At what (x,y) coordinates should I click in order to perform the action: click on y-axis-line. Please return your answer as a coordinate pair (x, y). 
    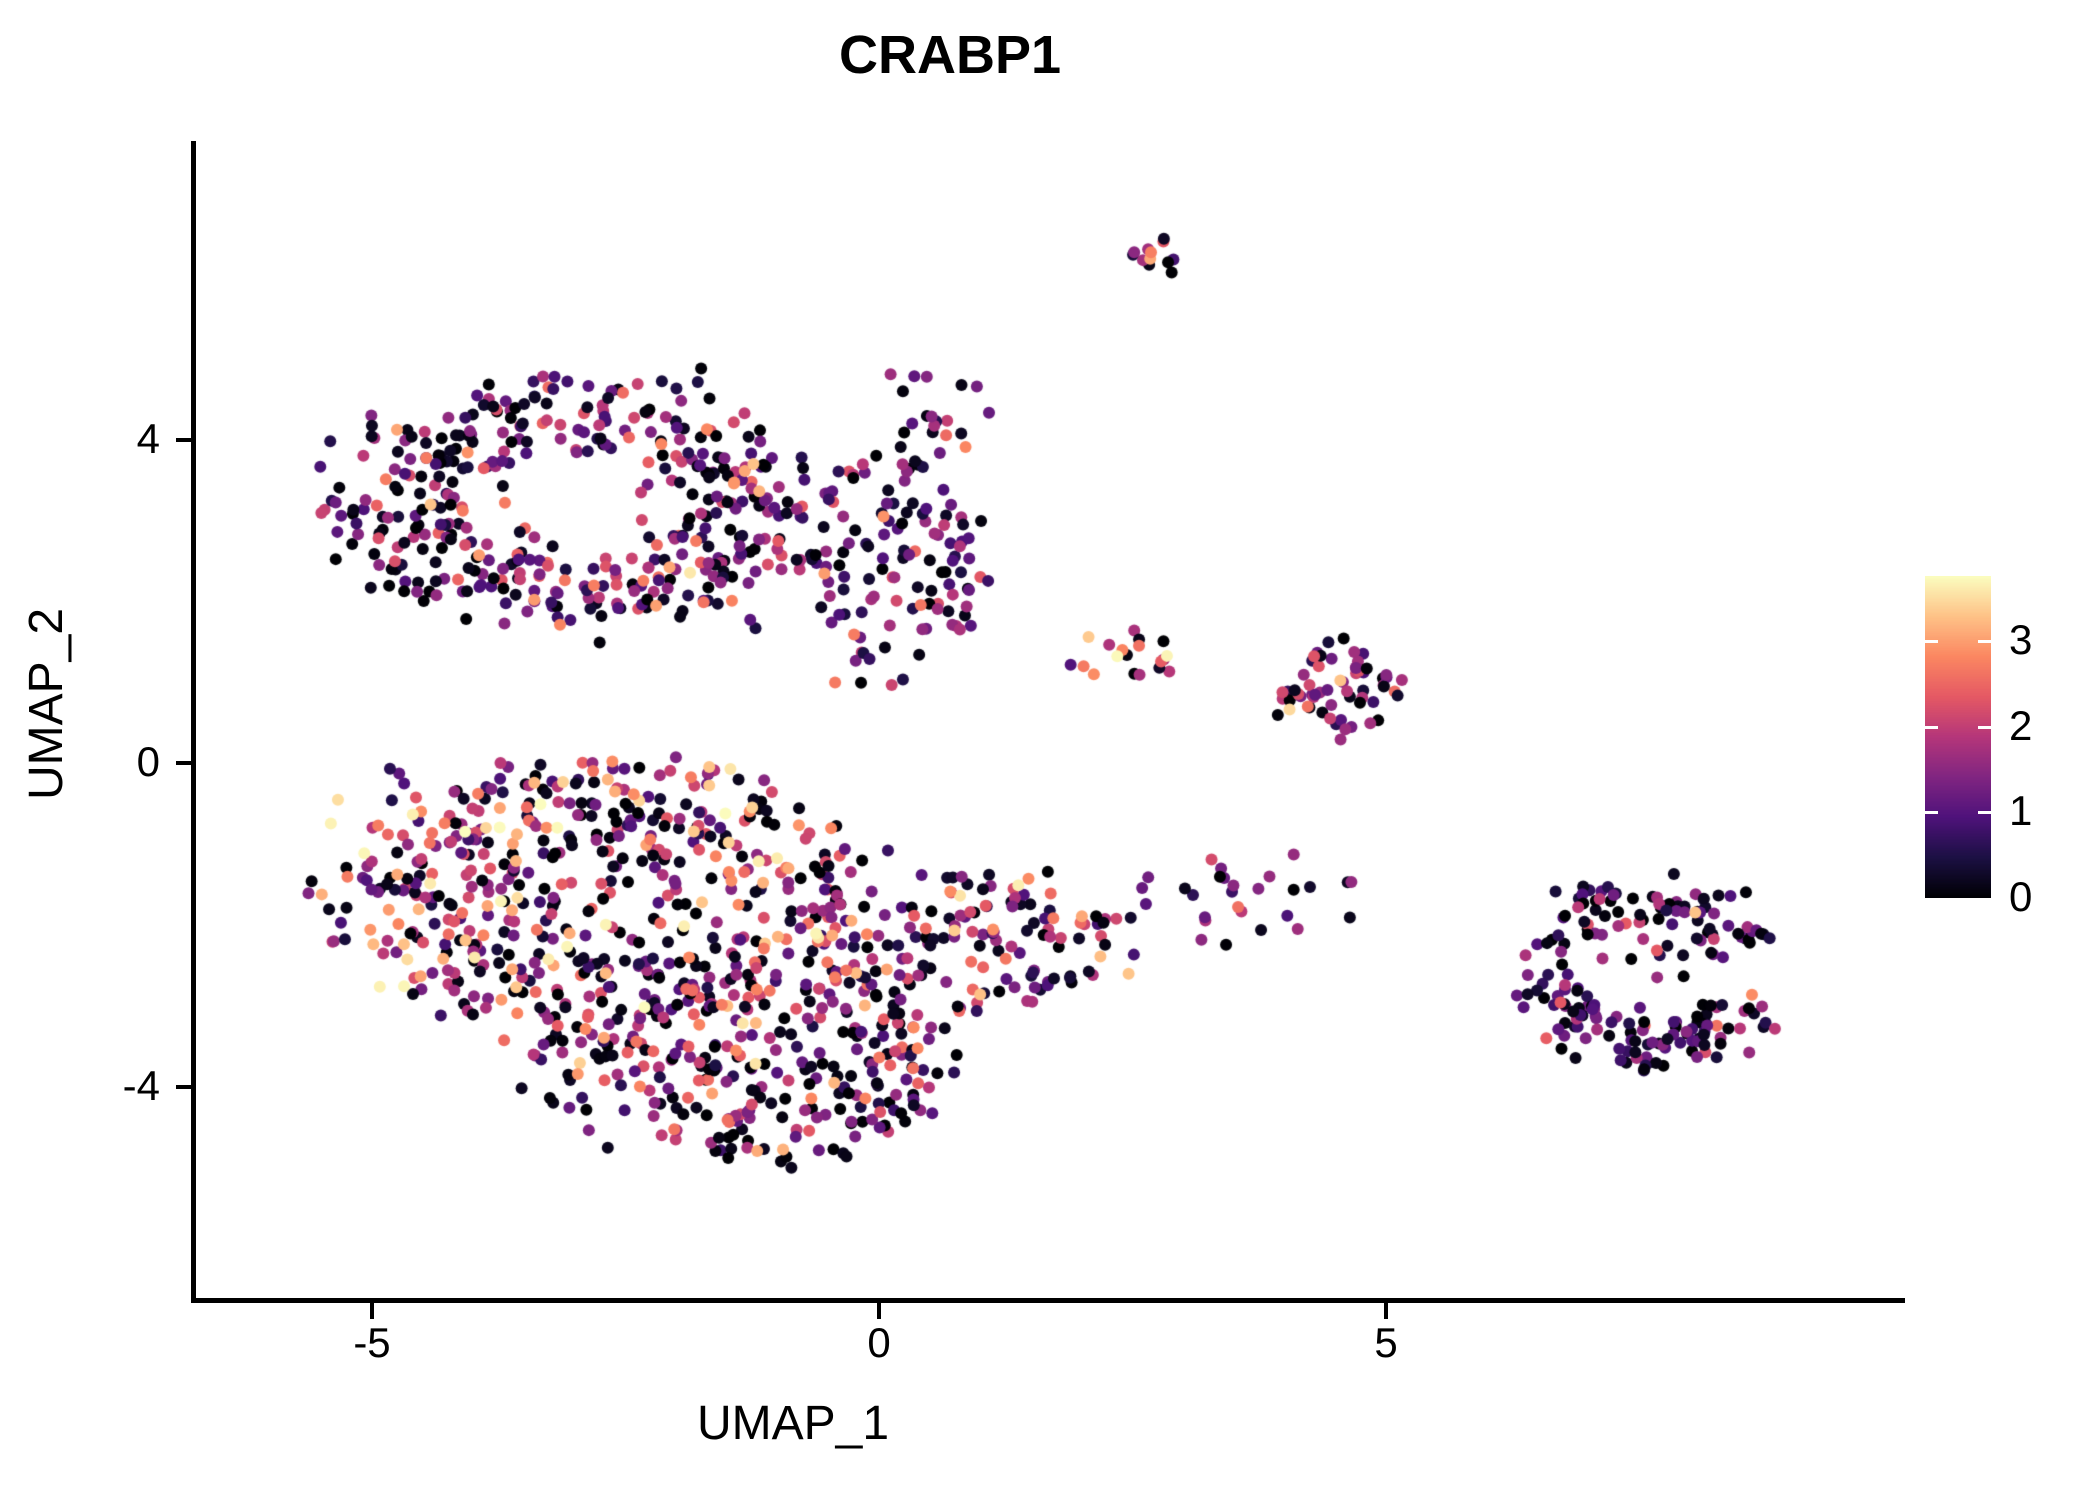
    Looking at the image, I should click on (193, 722).